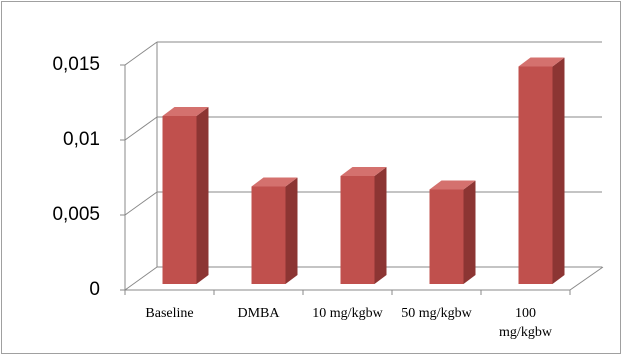 The width and height of the screenshot is (623, 356). Describe the element at coordinates (258, 313) in the screenshot. I see `x-tick-label: DMBA` at that location.